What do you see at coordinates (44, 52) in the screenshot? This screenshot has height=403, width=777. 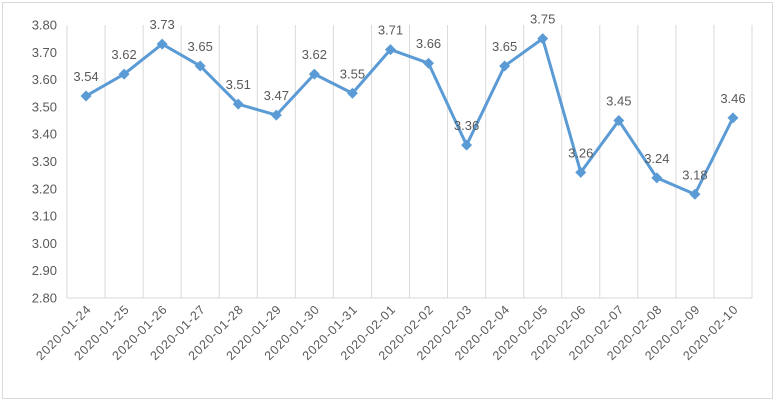 I see `y-tick-label: 3.70` at bounding box center [44, 52].